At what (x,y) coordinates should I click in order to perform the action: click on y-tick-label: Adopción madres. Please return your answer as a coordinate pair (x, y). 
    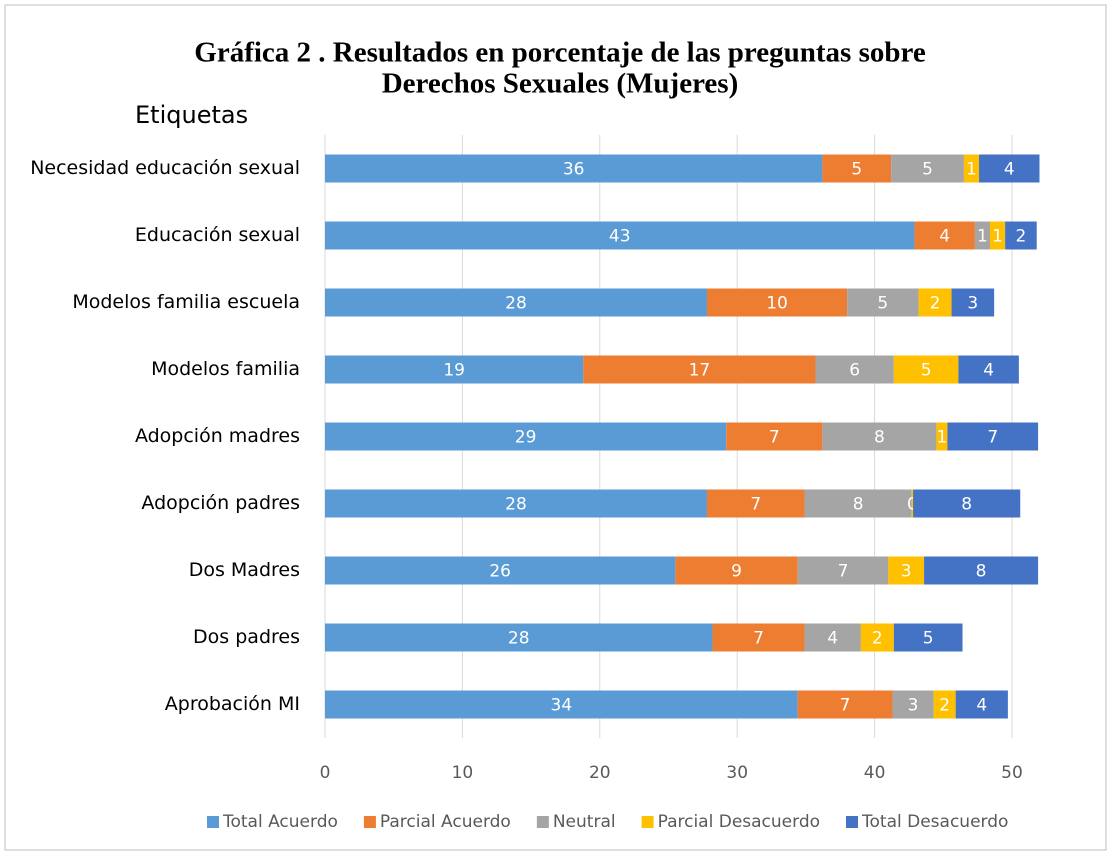
    Looking at the image, I should click on (217, 436).